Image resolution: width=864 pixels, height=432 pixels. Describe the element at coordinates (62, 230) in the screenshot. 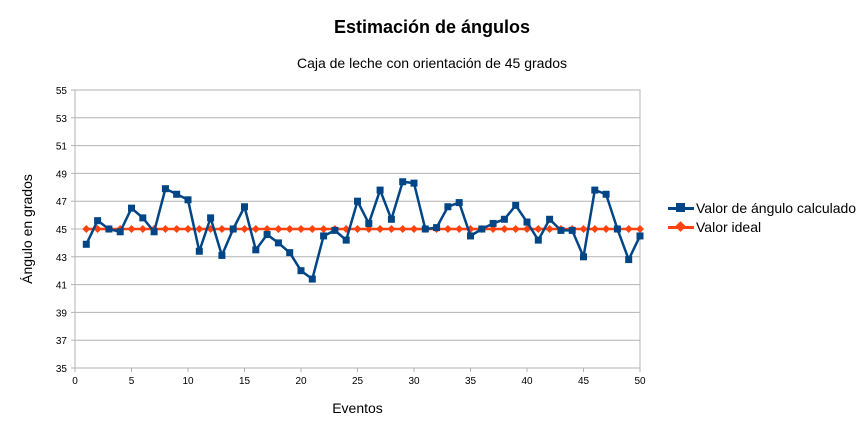

I see `y-tick-label: 45` at that location.